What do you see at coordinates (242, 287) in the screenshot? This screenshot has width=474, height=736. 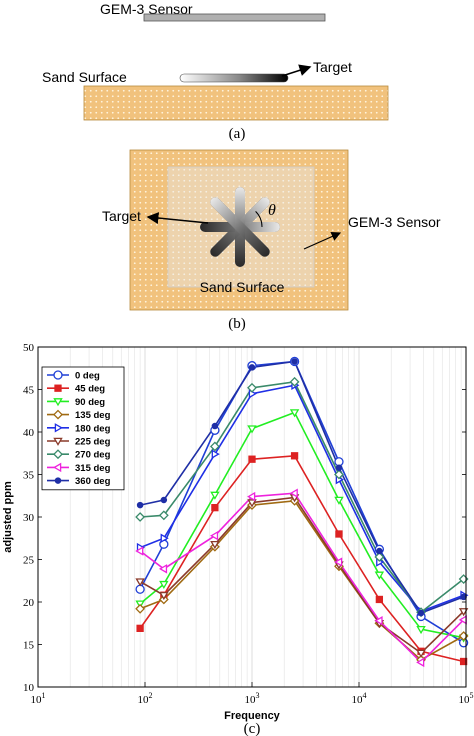 I see `sand-surface-label-b: Sand Surface` at bounding box center [242, 287].